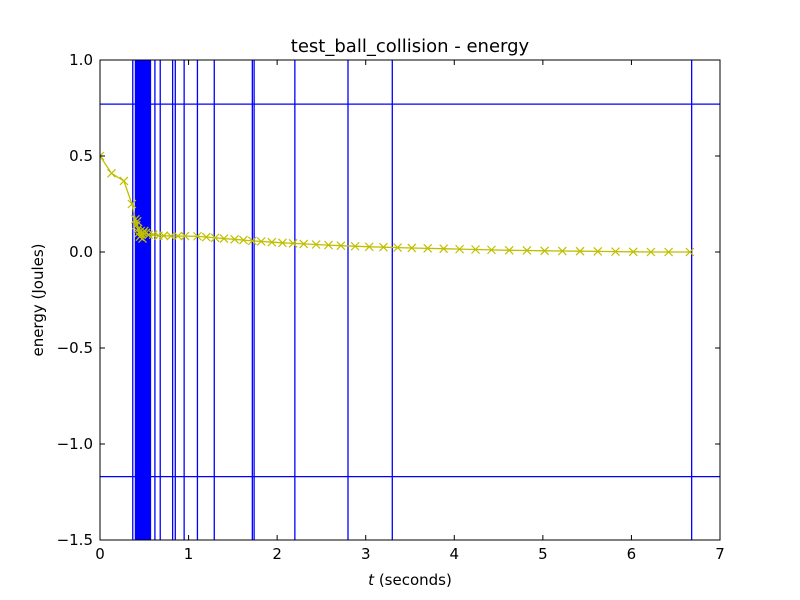 The image size is (800, 600). I want to click on x-tick-label: 6, so click(632, 554).